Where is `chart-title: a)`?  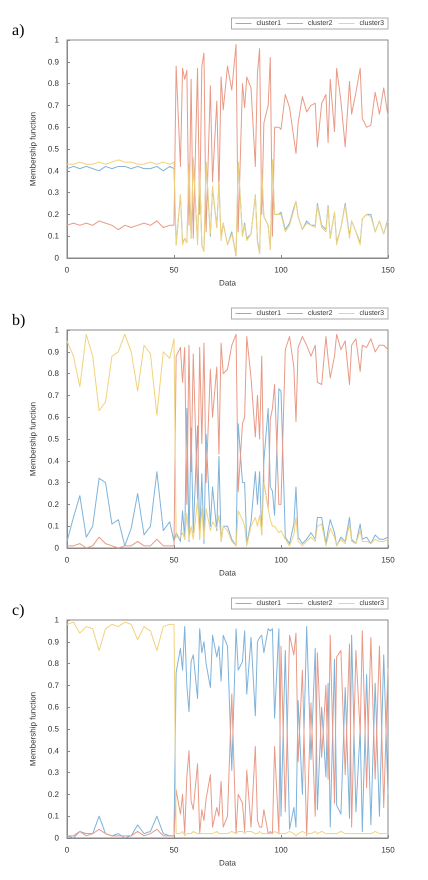 chart-title: a) is located at coordinates (18, 31).